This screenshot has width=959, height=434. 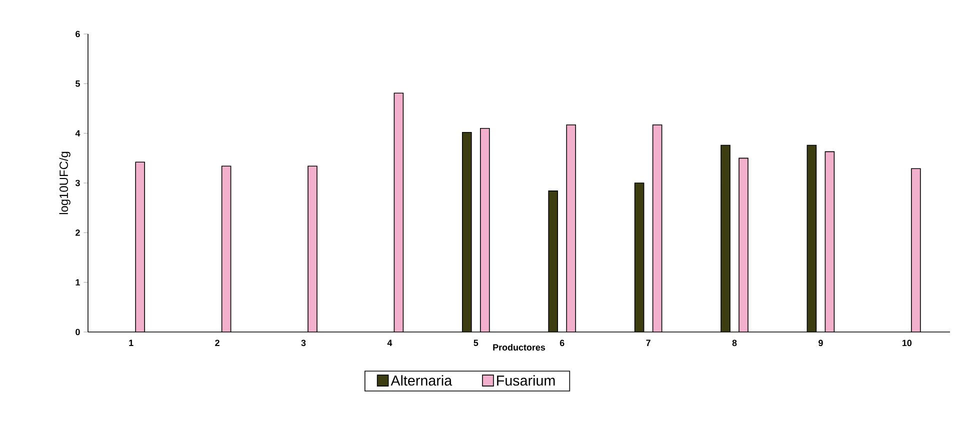 What do you see at coordinates (648, 343) in the screenshot?
I see `x-tick-label: 7` at bounding box center [648, 343].